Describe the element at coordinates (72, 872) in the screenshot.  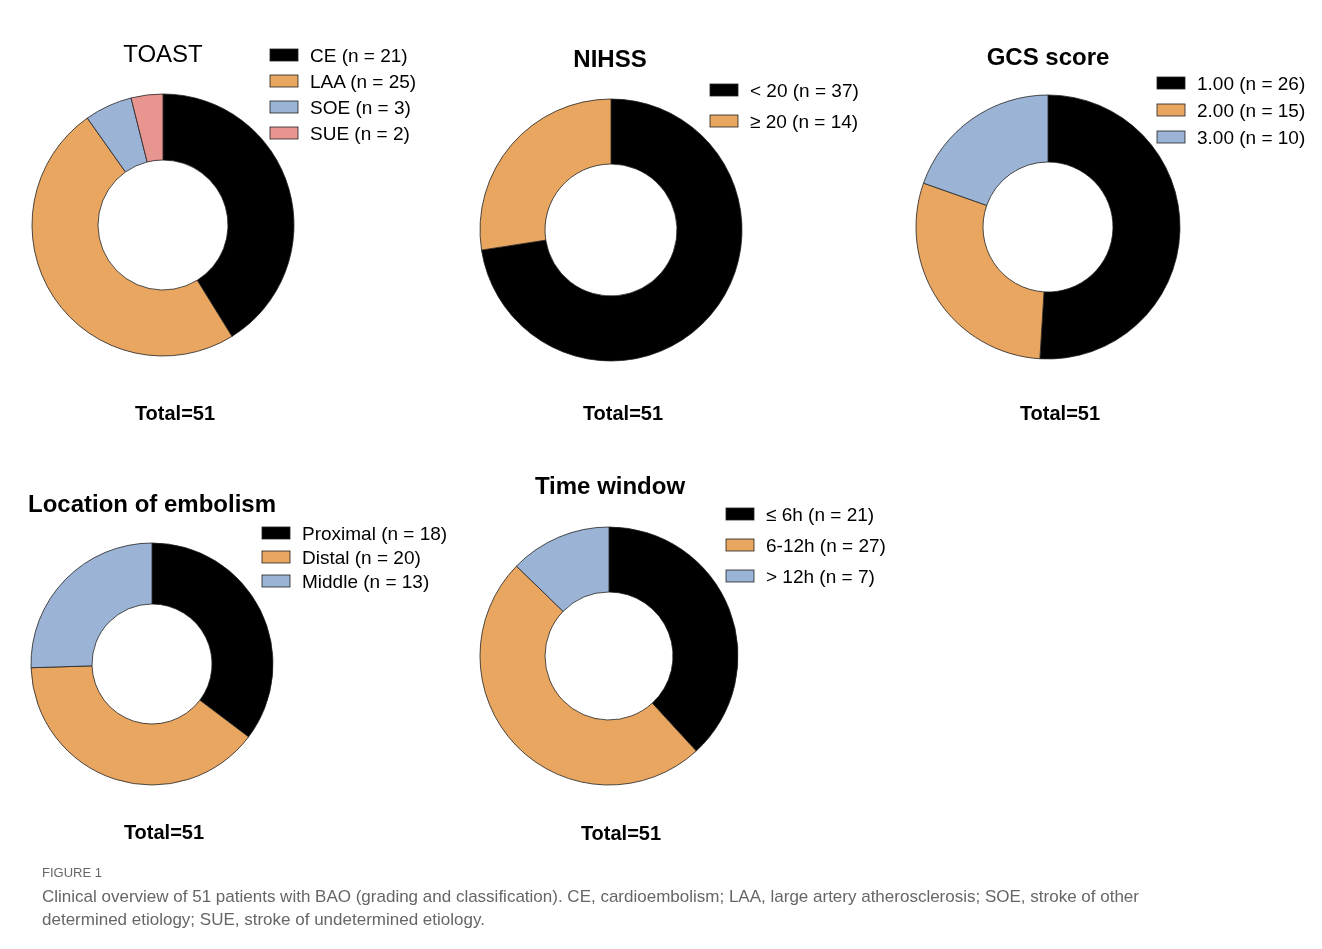
I see `caption: FIGURE 1` at that location.